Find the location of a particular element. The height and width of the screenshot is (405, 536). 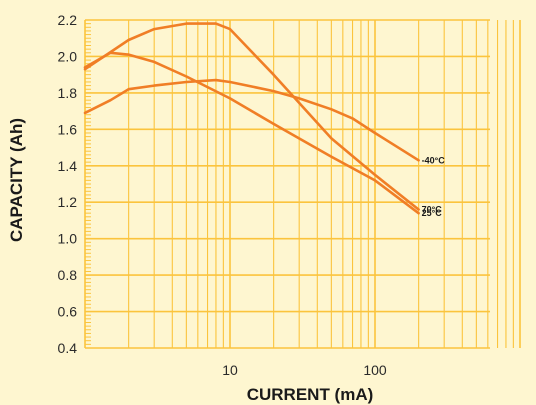

y-tick-label: 2.2 is located at coordinates (68, 20).